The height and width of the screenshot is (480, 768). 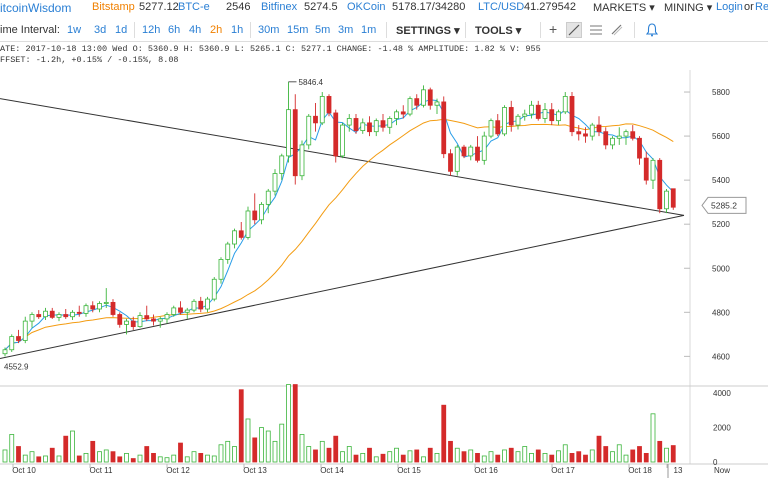 I want to click on fib-lines-icon, so click(x=596, y=30).